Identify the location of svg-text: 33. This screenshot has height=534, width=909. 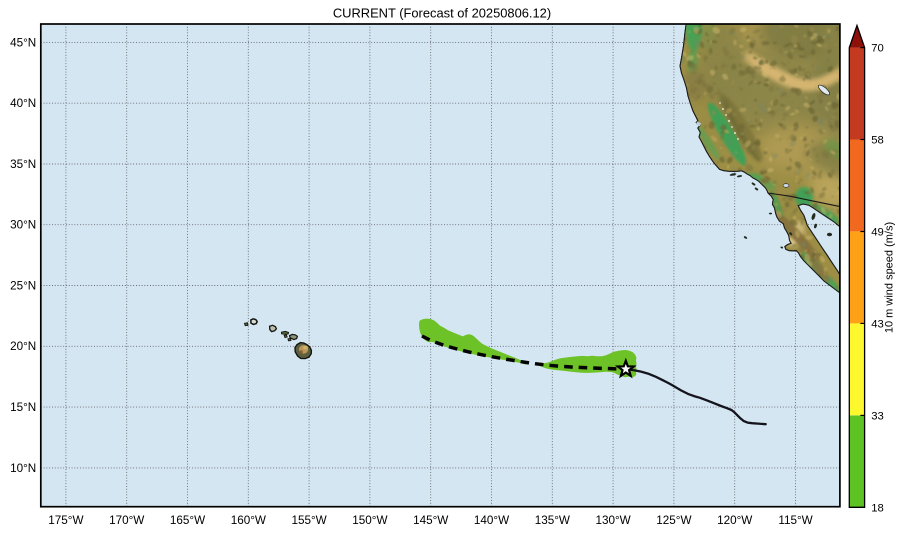
(877, 417).